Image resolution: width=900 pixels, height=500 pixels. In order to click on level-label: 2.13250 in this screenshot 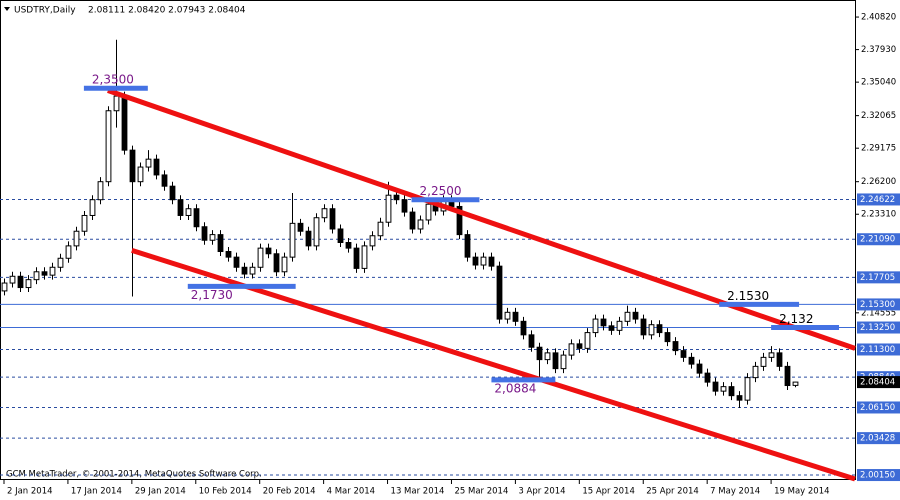, I will do `click(877, 328)`.